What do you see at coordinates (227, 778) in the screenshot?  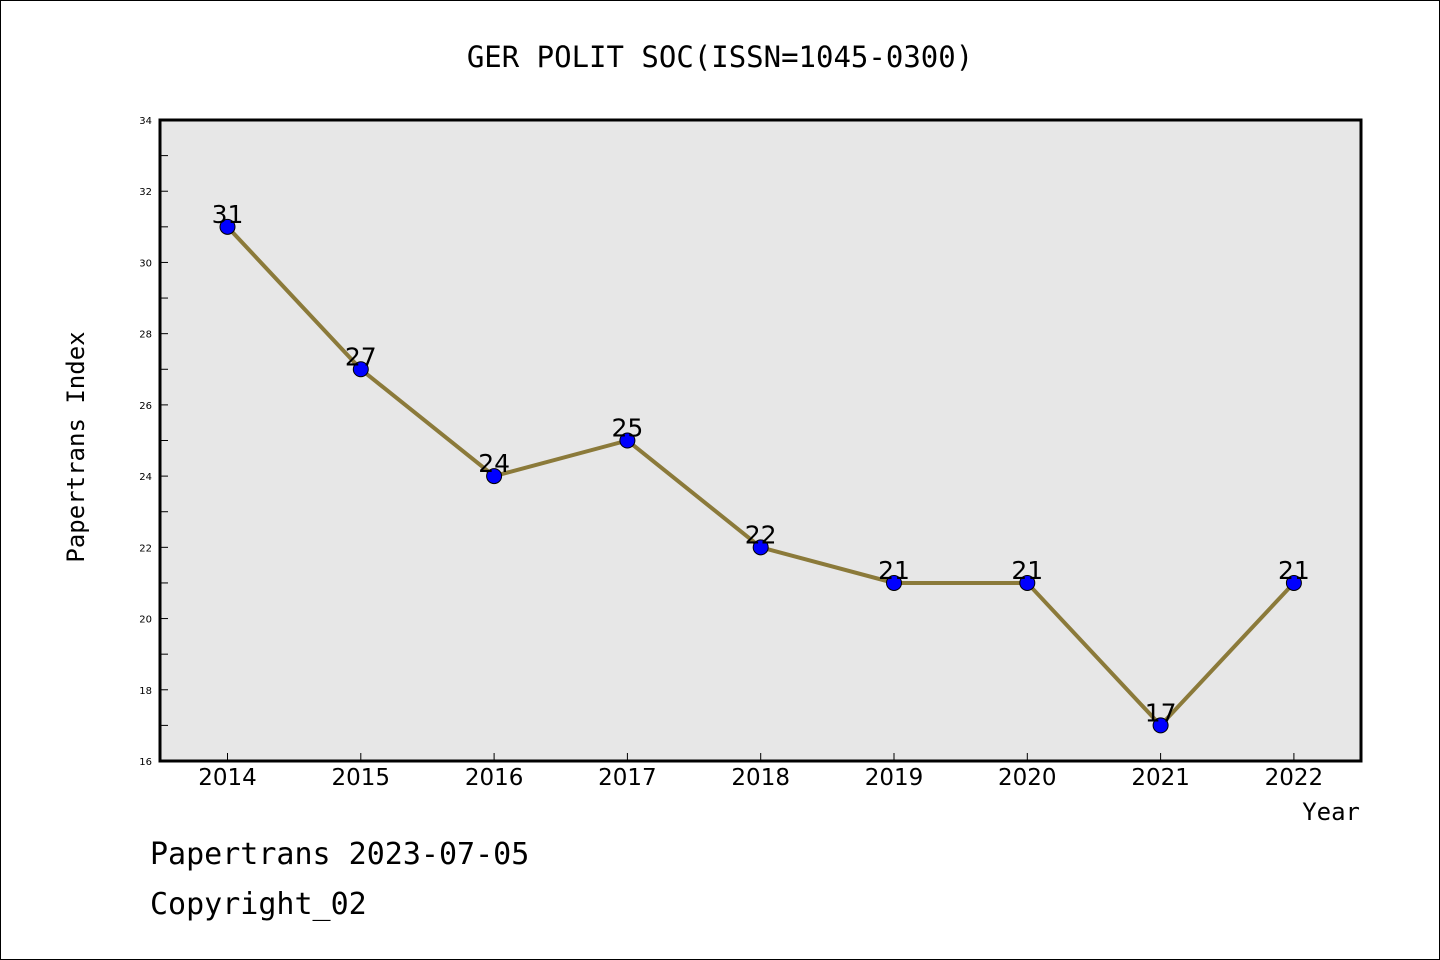 I see `x-tick-label: 2014` at bounding box center [227, 778].